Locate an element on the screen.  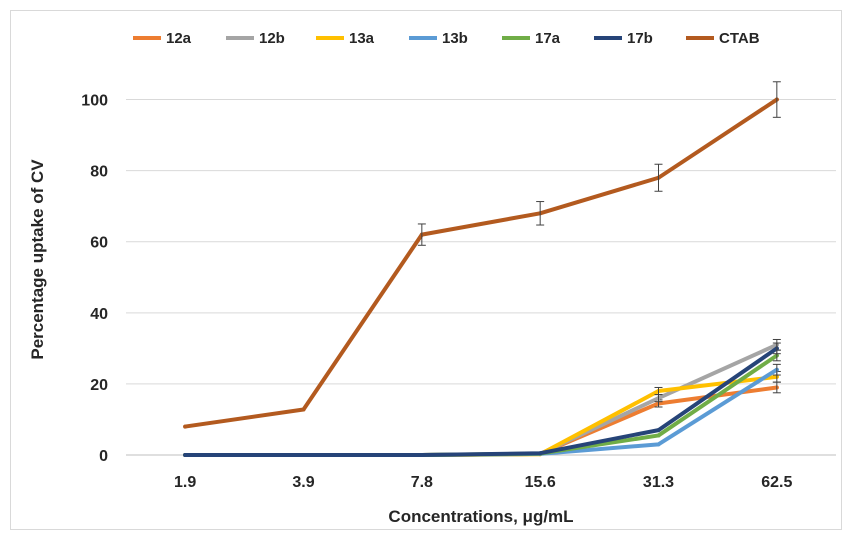
legend-item-ctab: CTAB is located at coordinates (723, 38).